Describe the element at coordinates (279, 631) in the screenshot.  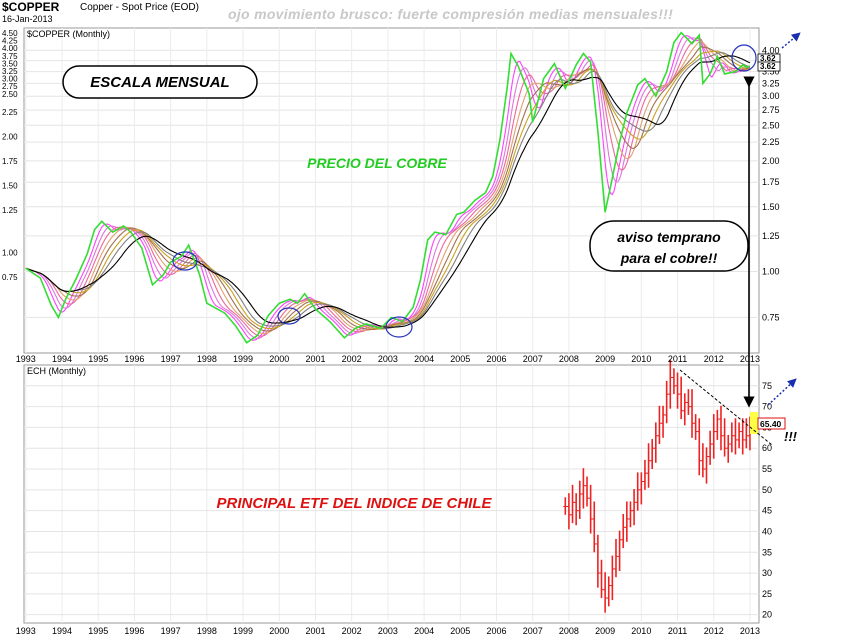
I see `bottom-x-tick: 2000` at that location.